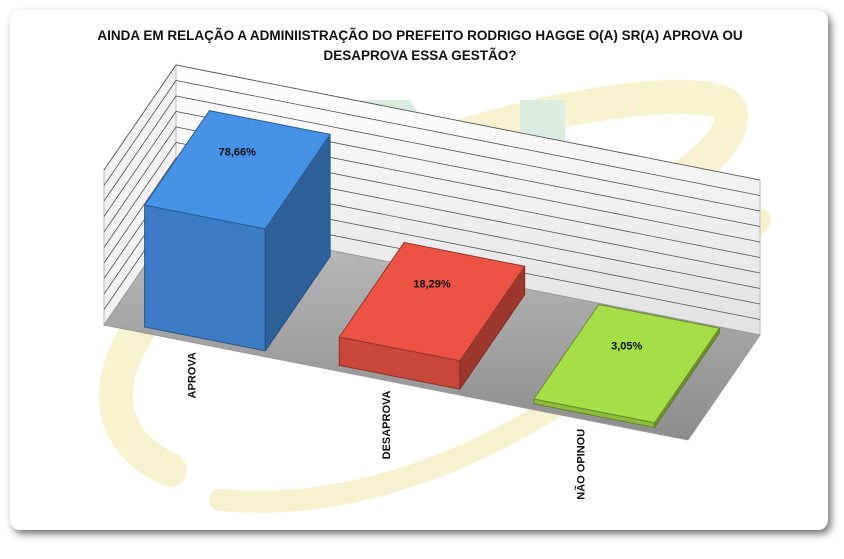 The width and height of the screenshot is (844, 559). What do you see at coordinates (387, 424) in the screenshot?
I see `category-label: DESAPROVA` at bounding box center [387, 424].